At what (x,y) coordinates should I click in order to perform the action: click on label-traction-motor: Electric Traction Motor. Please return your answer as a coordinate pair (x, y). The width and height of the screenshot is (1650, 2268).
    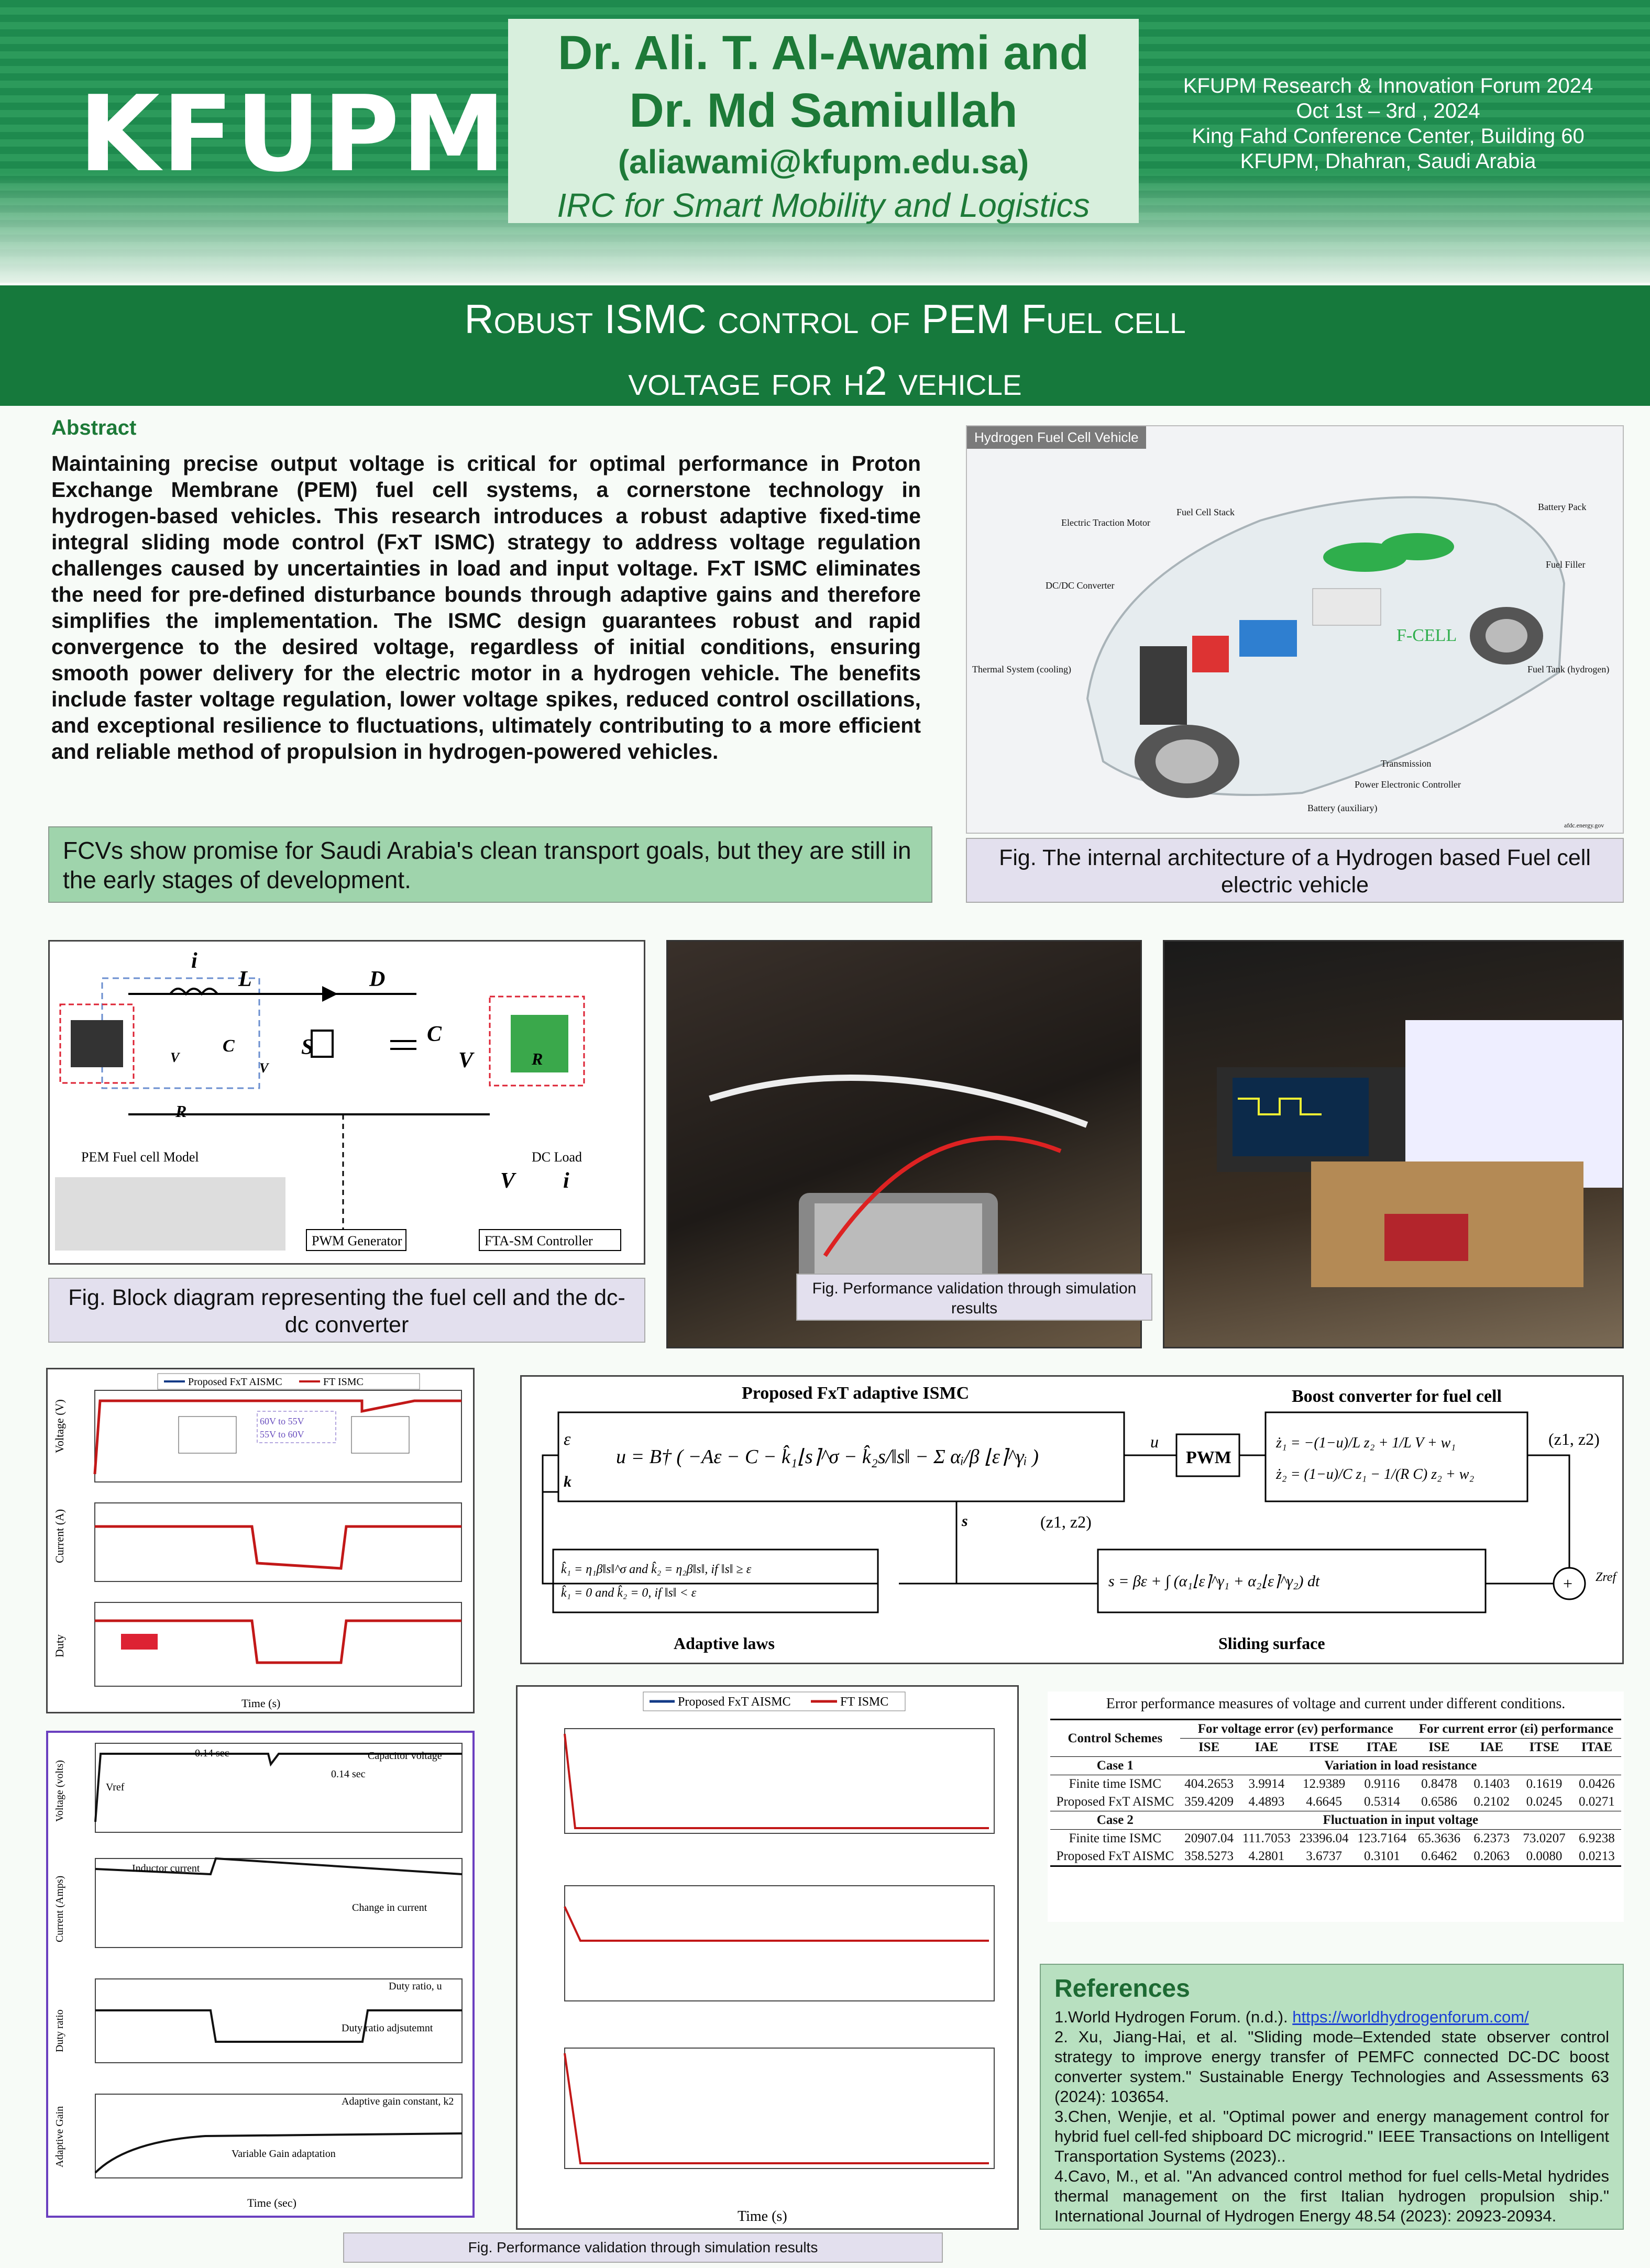
    Looking at the image, I should click on (1105, 522).